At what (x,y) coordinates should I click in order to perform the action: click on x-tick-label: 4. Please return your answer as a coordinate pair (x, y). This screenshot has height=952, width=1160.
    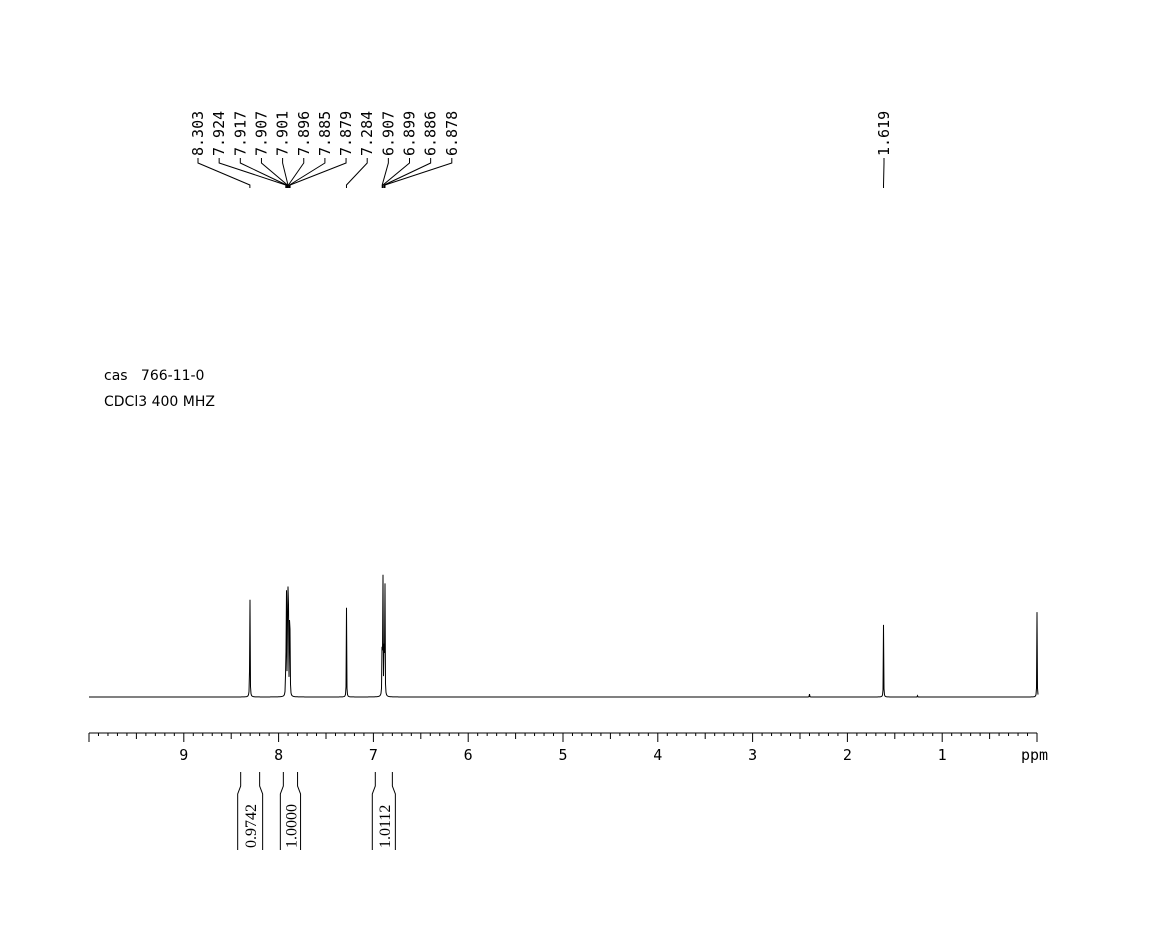
    Looking at the image, I should click on (657, 755).